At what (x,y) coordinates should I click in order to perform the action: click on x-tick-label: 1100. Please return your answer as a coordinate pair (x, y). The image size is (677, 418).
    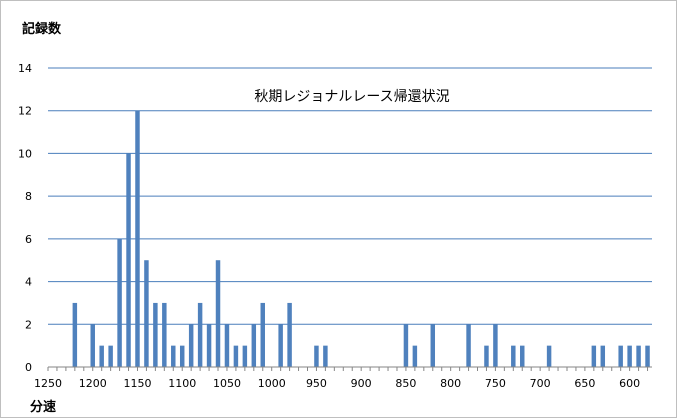
    Looking at the image, I should click on (182, 383).